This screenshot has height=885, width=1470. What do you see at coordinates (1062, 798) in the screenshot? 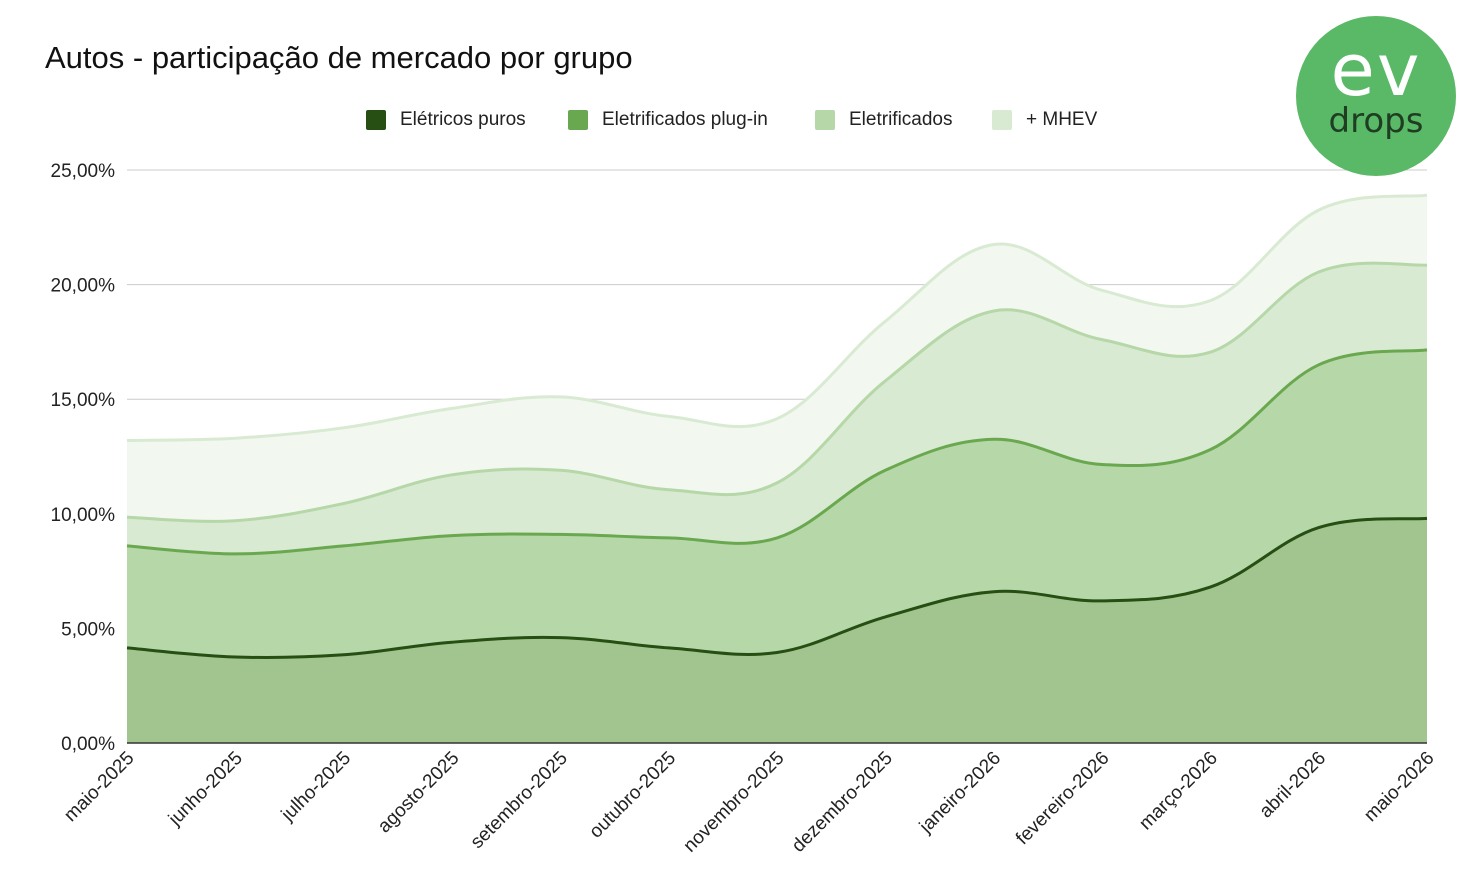
I see `x-tick-label: fevereiro-2026` at bounding box center [1062, 798].